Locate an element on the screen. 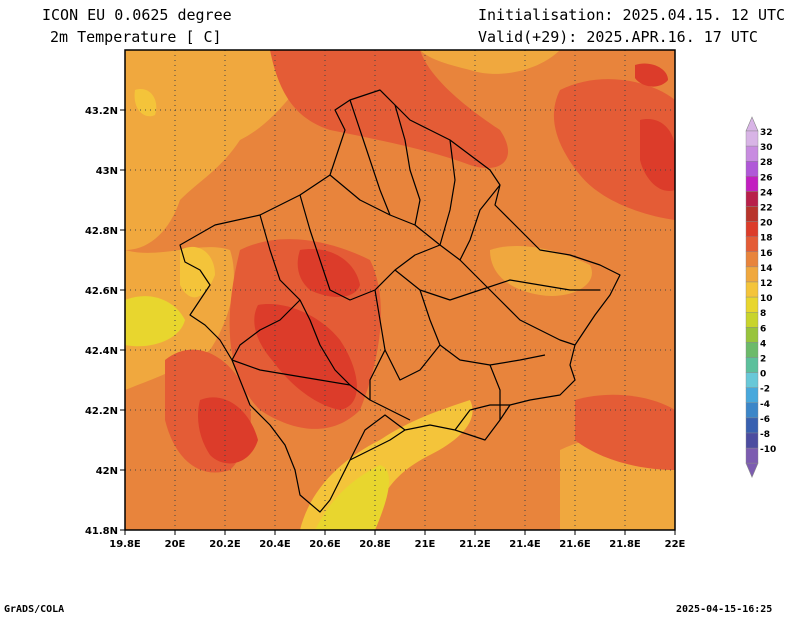 The width and height of the screenshot is (800, 618). colorbar-label: 6 is located at coordinates (763, 329).